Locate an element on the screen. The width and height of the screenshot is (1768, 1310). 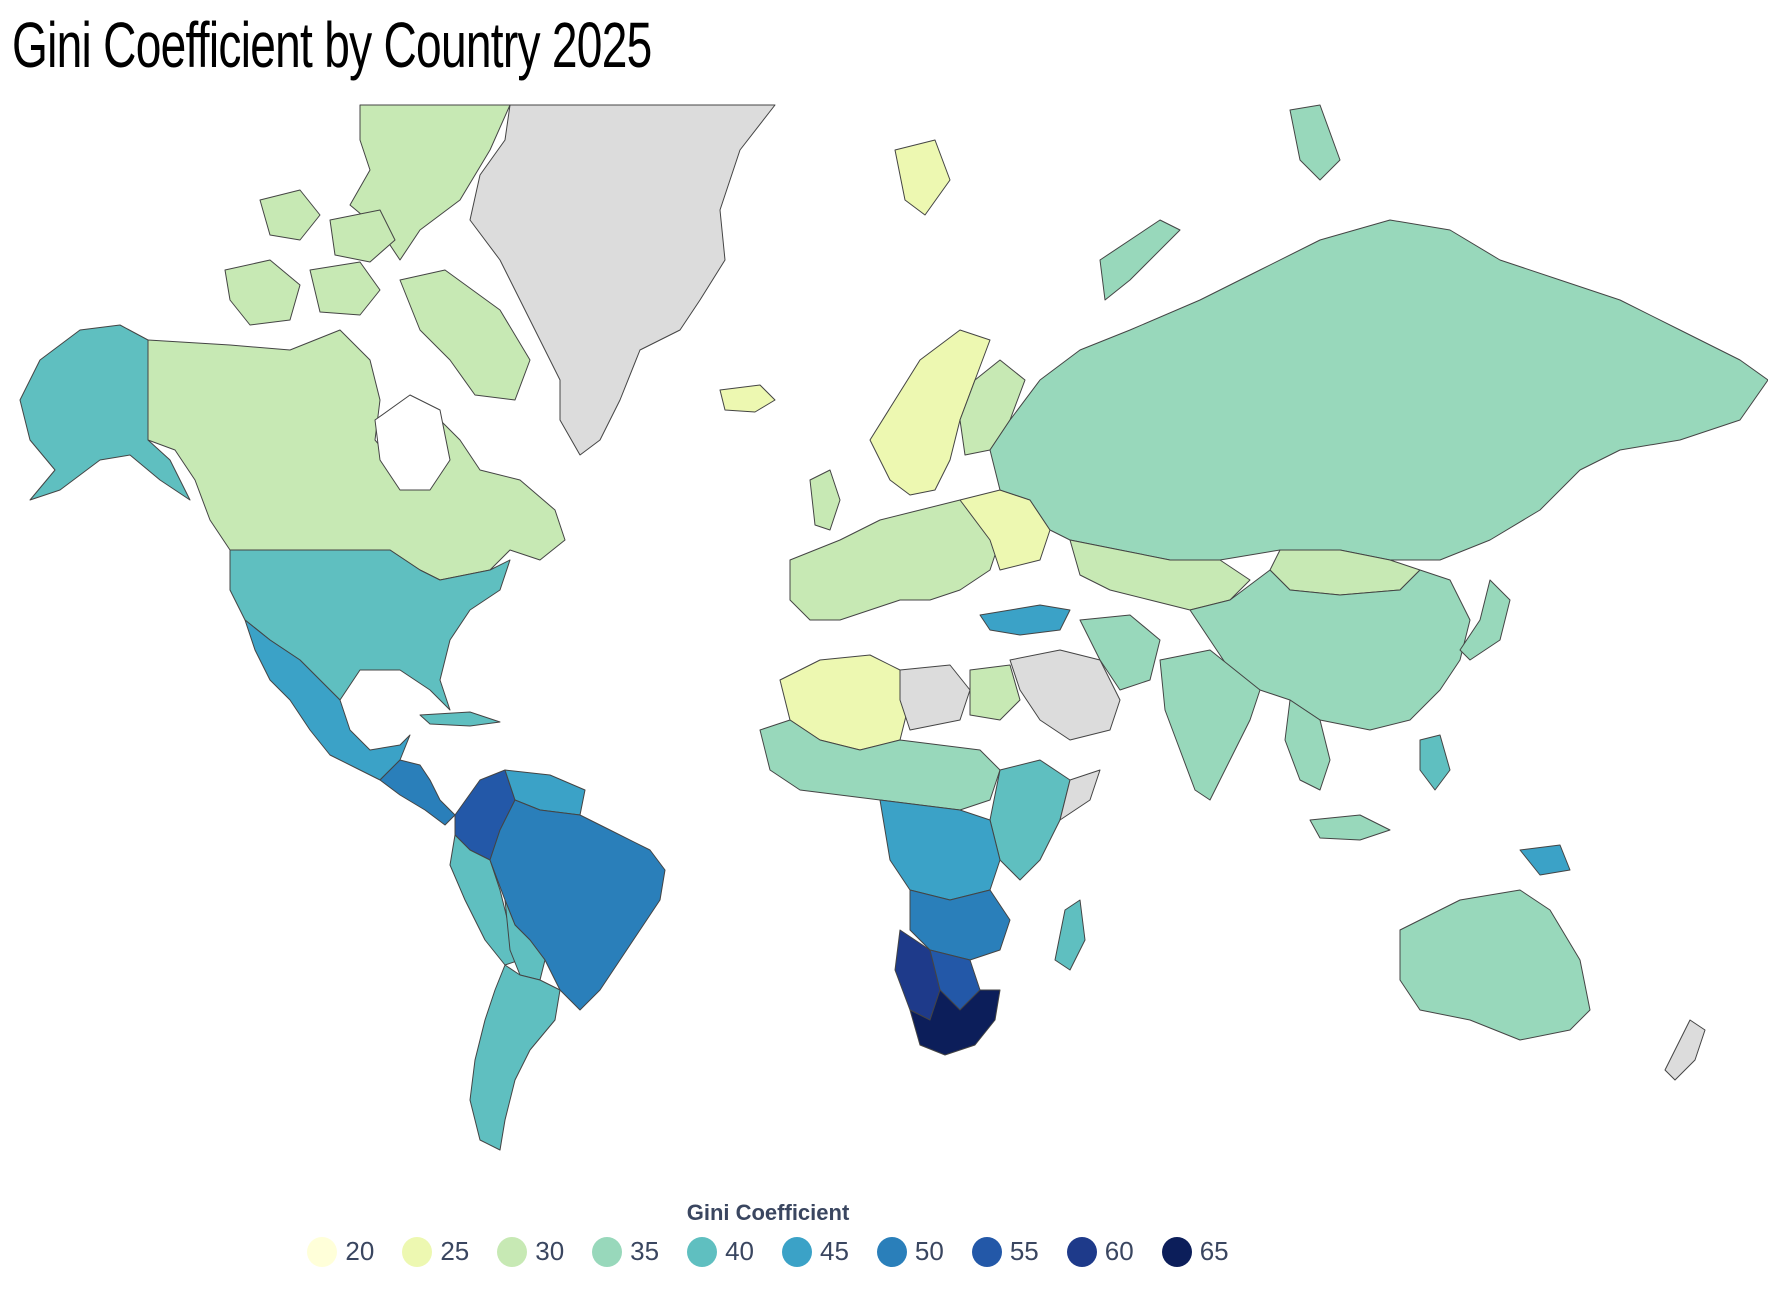
legend-title: Gini Coefficient is located at coordinates (768, 1212).